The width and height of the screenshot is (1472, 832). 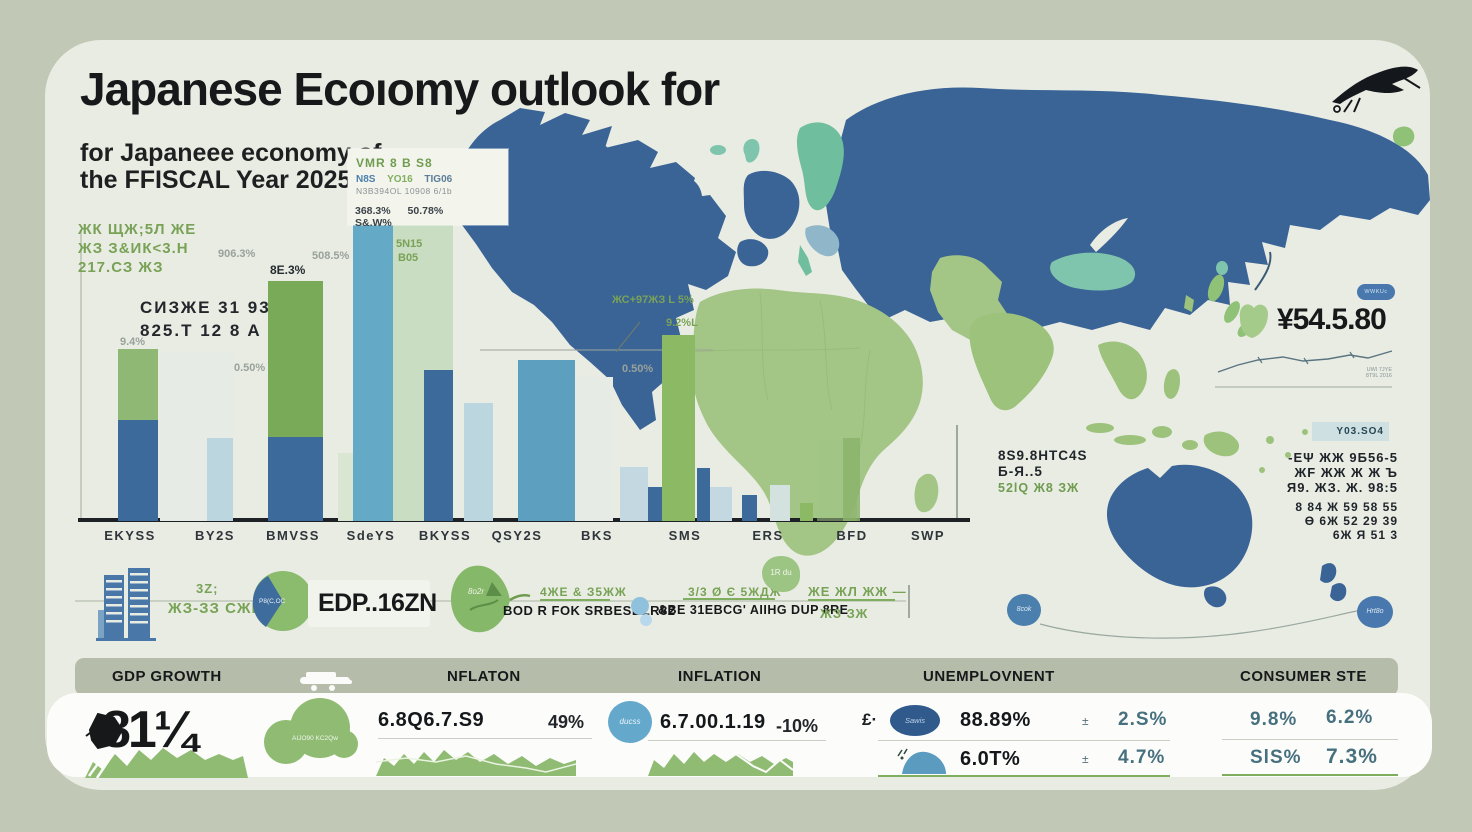 What do you see at coordinates (1375, 612) in the screenshot?
I see `map-circle-badge-2: Hrt8o` at bounding box center [1375, 612].